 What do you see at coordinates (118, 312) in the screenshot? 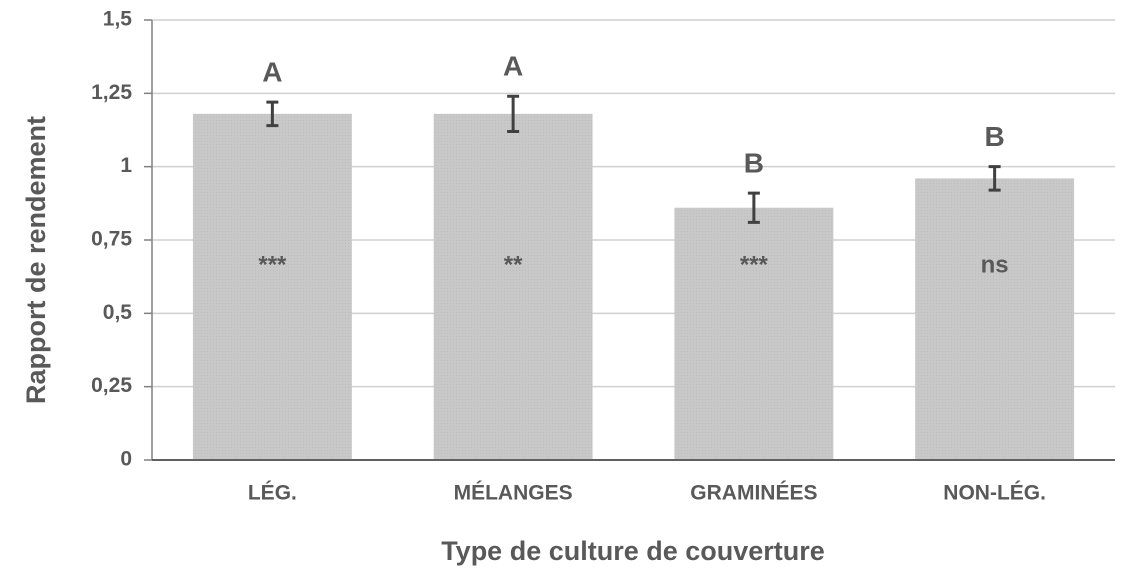
I see `y-tick-label: 0,5` at bounding box center [118, 312].